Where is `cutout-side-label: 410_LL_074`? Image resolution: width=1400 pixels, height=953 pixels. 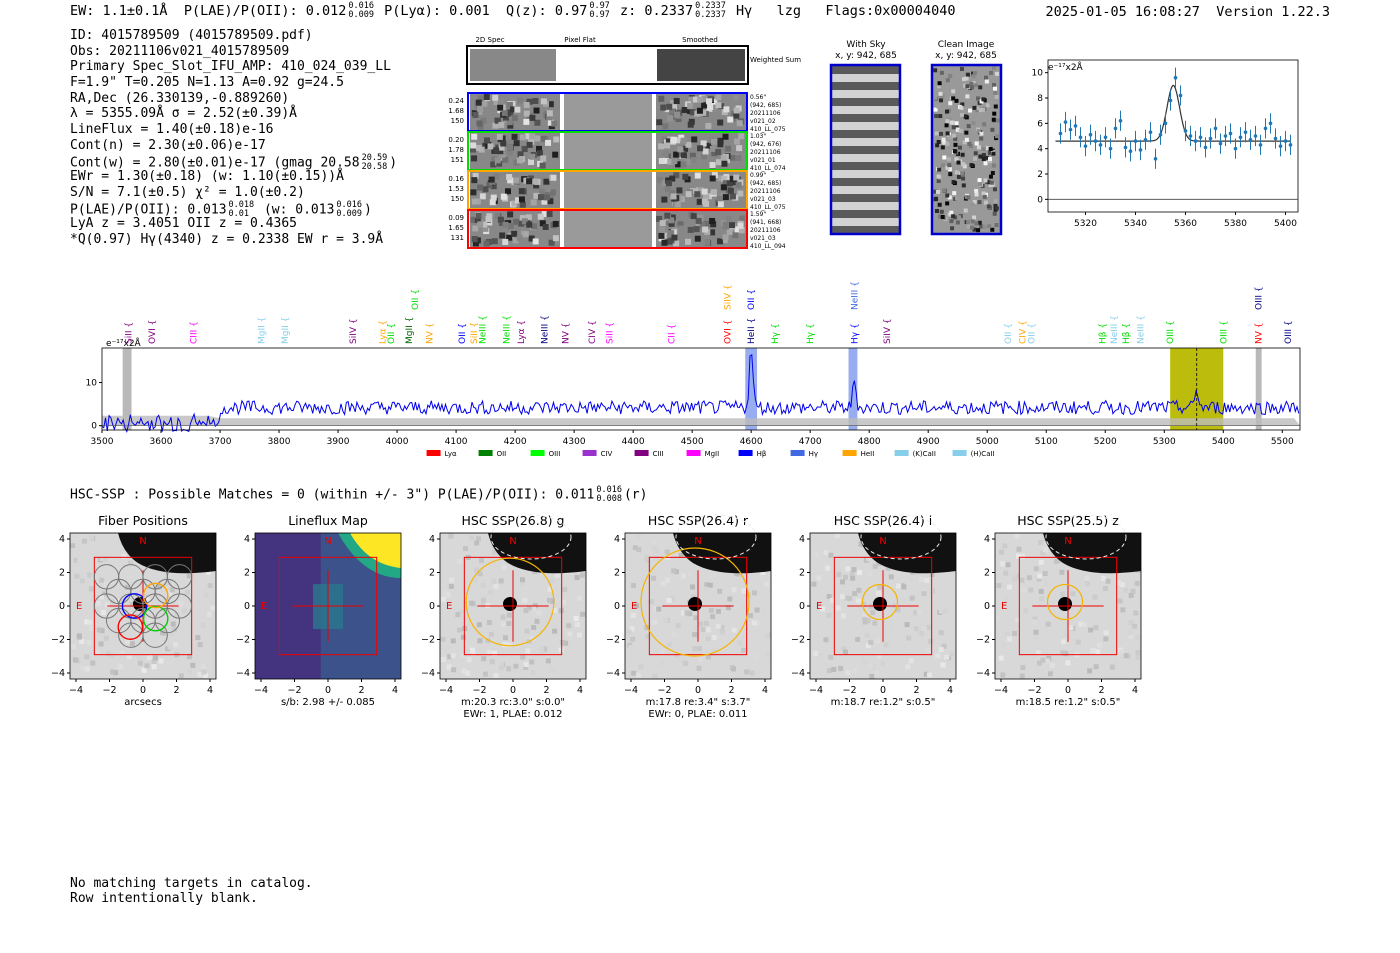 cutout-side-label: 410_LL_074 is located at coordinates (768, 168).